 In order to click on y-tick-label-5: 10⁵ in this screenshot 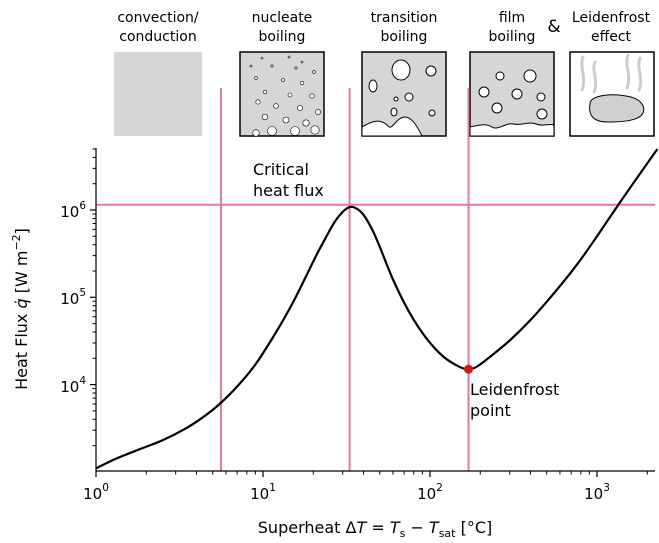, I will do `click(73, 297)`.